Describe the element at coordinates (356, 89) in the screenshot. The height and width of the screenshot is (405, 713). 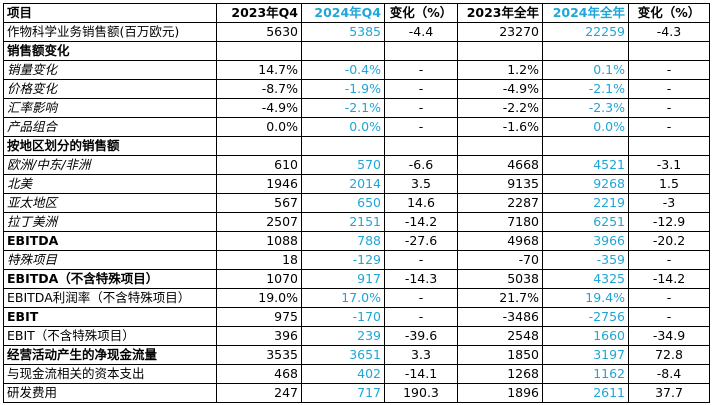
I see `table-row: 价格变化 -8.7% -1.9% - -4.9% -2.1% -` at that location.